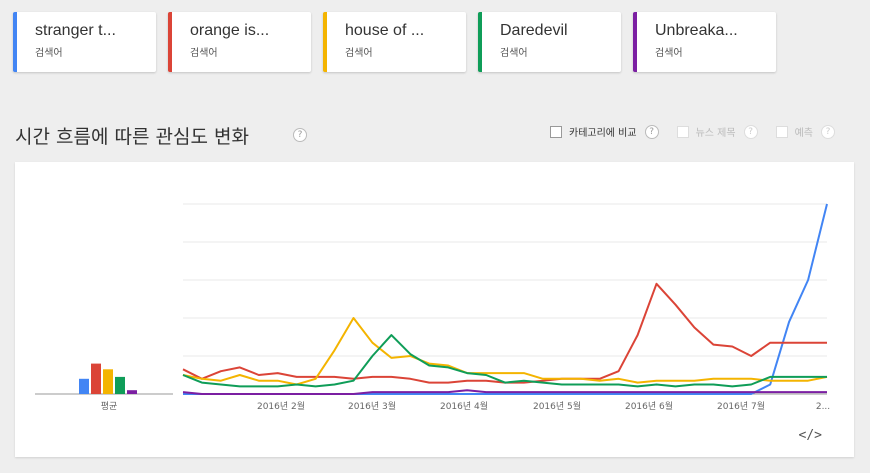 The height and width of the screenshot is (473, 870). What do you see at coordinates (556, 131) in the screenshot?
I see `compare-category-checkbox` at bounding box center [556, 131].